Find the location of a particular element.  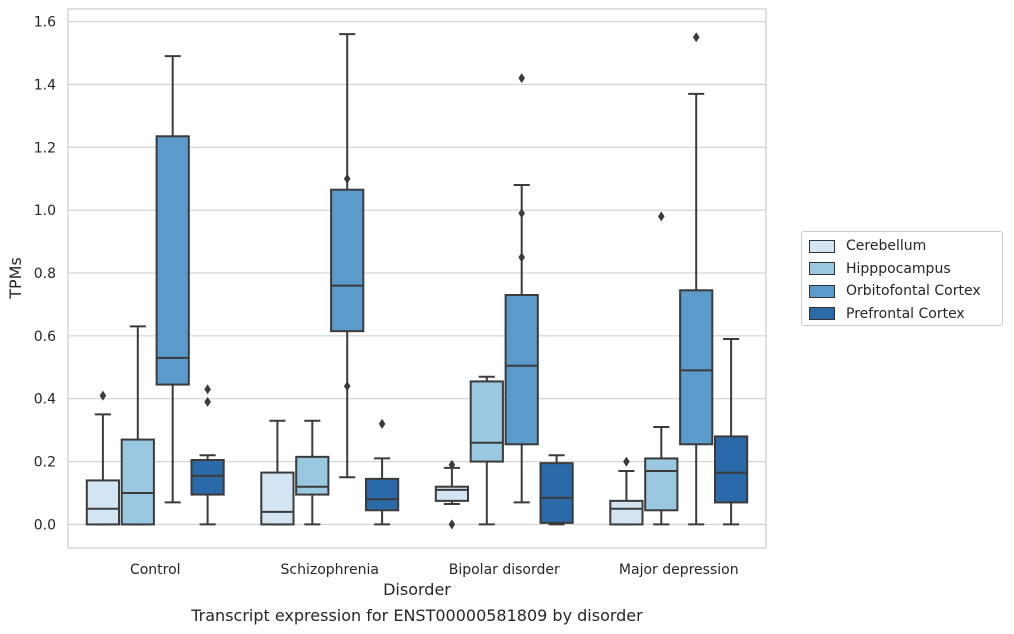

y-tick-label: 1.6 is located at coordinates (45, 23).